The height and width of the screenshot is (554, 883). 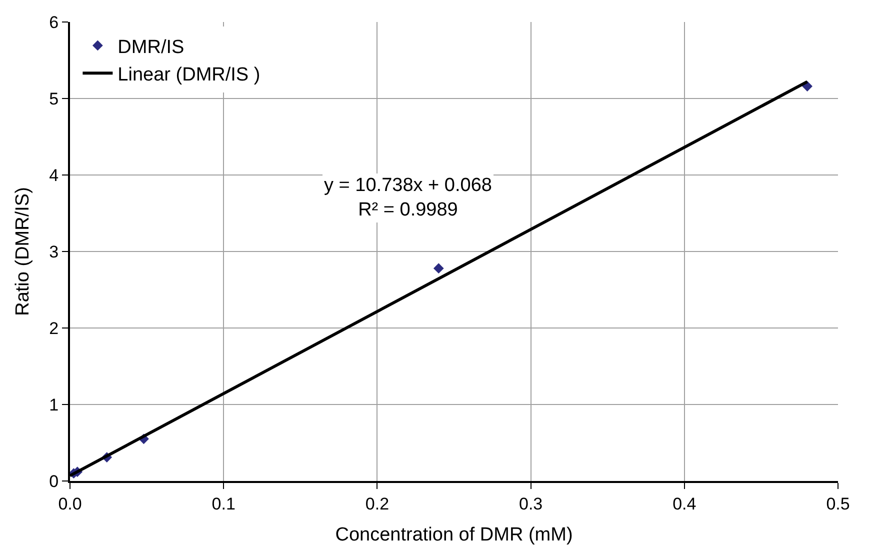 What do you see at coordinates (189, 75) in the screenshot?
I see `legend-label: Linear (DMR/IS )` at bounding box center [189, 75].